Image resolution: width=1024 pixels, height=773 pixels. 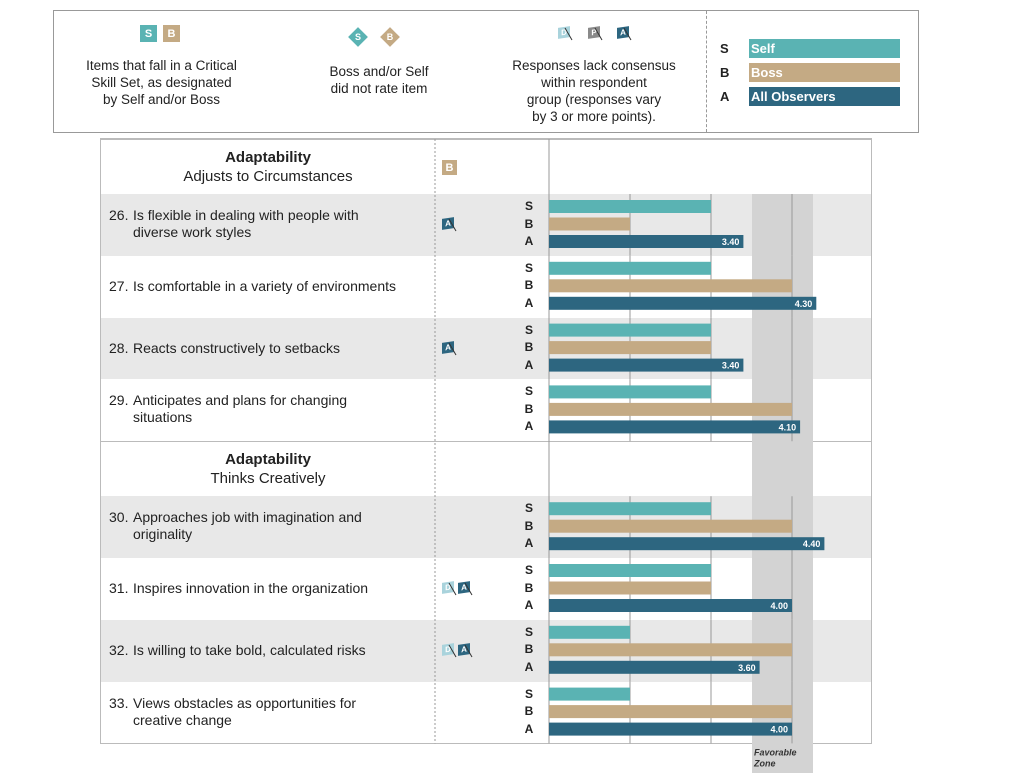 I want to click on not-rated-self-diamond: S, so click(x=358, y=37).